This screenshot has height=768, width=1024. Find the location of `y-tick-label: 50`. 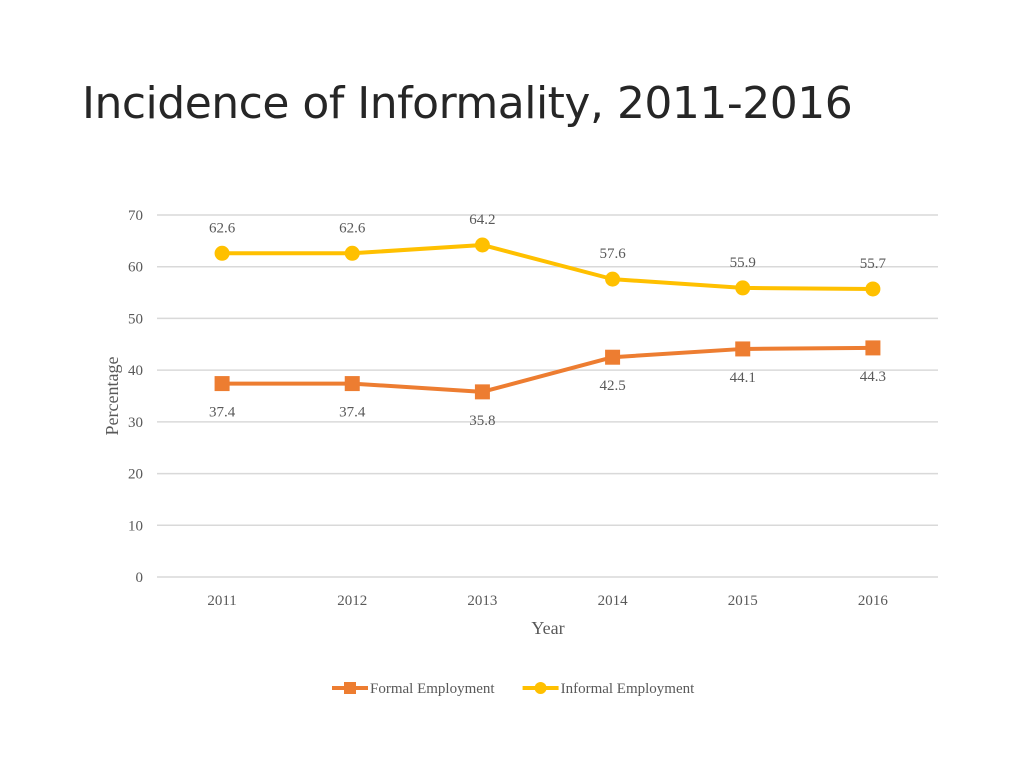

y-tick-label: 50 is located at coordinates (135, 319).